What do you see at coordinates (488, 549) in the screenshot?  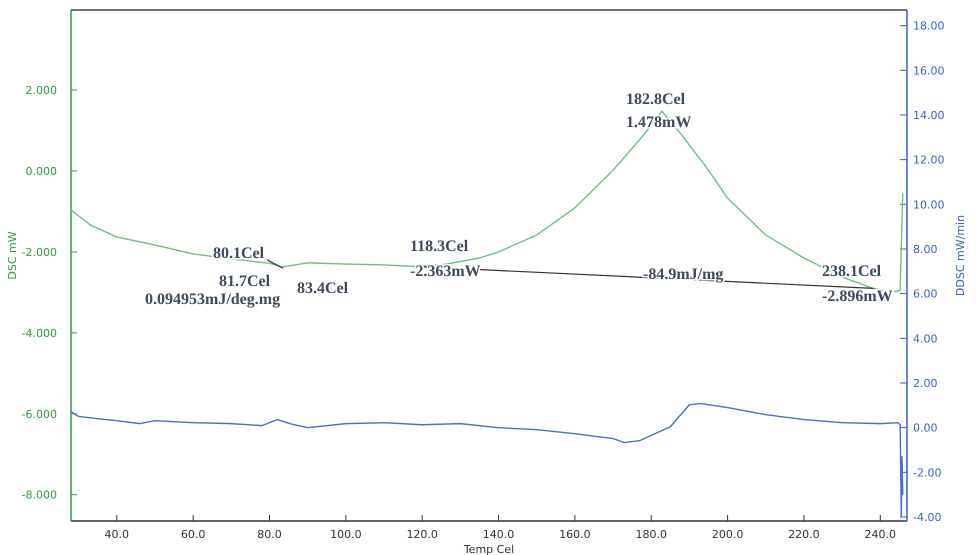 I see `x-axis-title: Temp Cel` at bounding box center [488, 549].